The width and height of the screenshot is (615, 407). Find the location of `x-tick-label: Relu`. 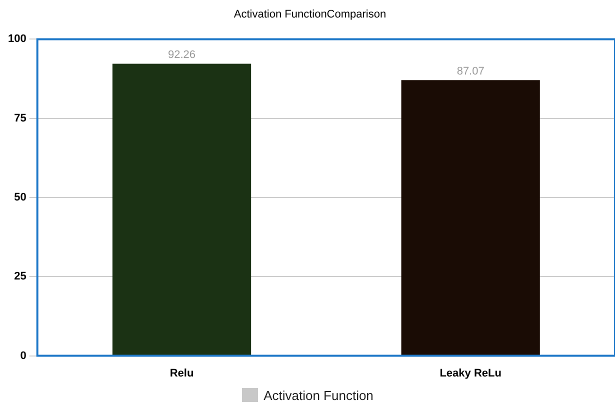

x-tick-label: Relu is located at coordinates (182, 373).